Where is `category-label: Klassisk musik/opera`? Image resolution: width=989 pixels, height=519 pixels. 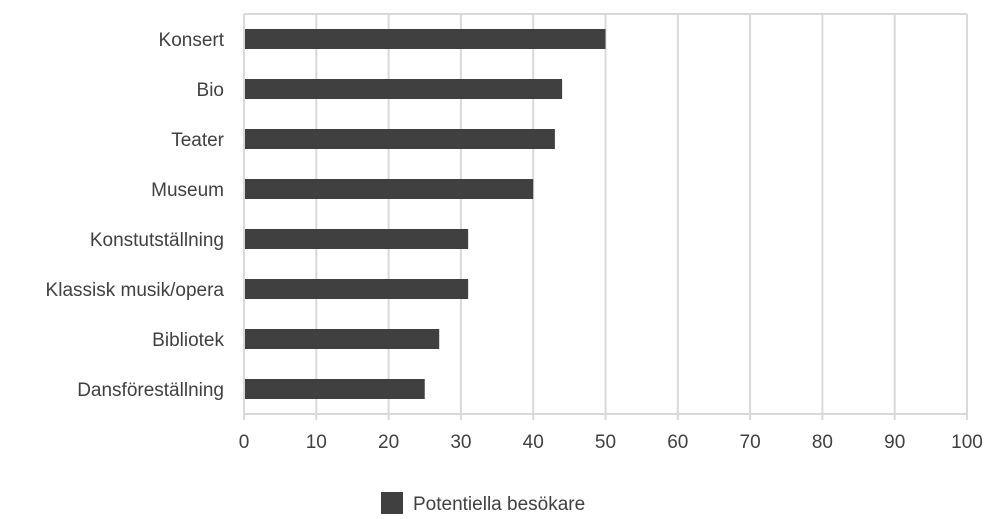 category-label: Klassisk musik/opera is located at coordinates (135, 290).